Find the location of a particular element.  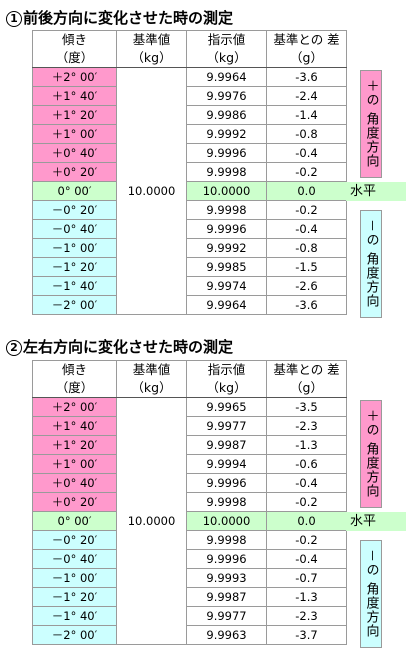

angle-cell: ＋1° 40′ is located at coordinates (74, 96).